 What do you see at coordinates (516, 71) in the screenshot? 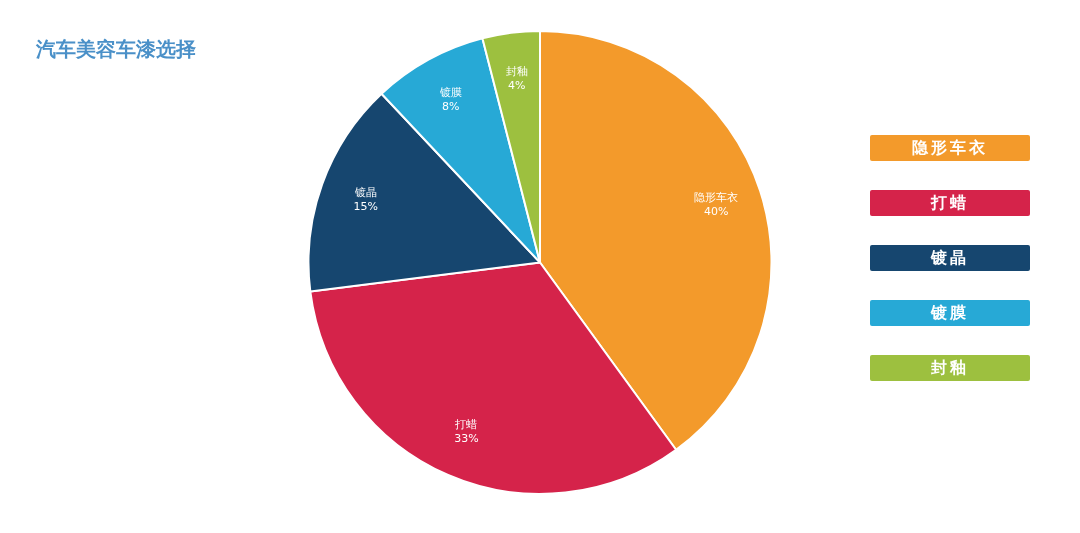
I see `slice-label: 封釉` at bounding box center [516, 71].